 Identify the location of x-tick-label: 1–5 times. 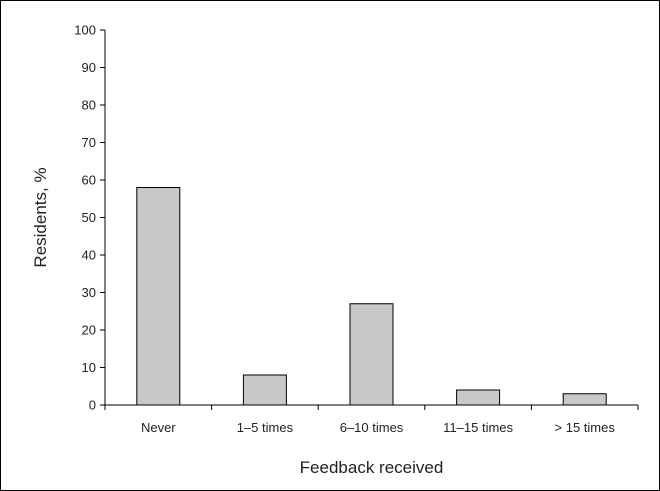
(265, 427).